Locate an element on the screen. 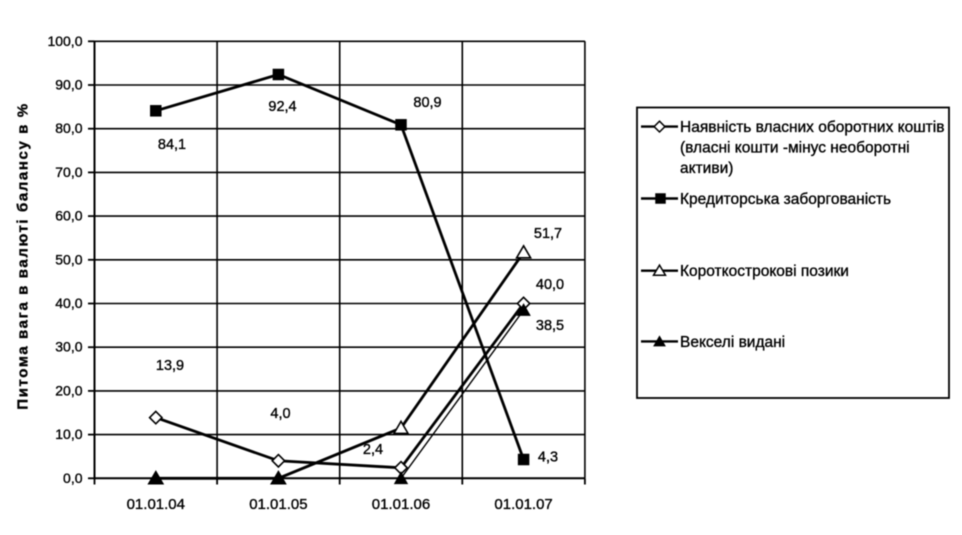  svg-text: 70,0 is located at coordinates (68, 172).